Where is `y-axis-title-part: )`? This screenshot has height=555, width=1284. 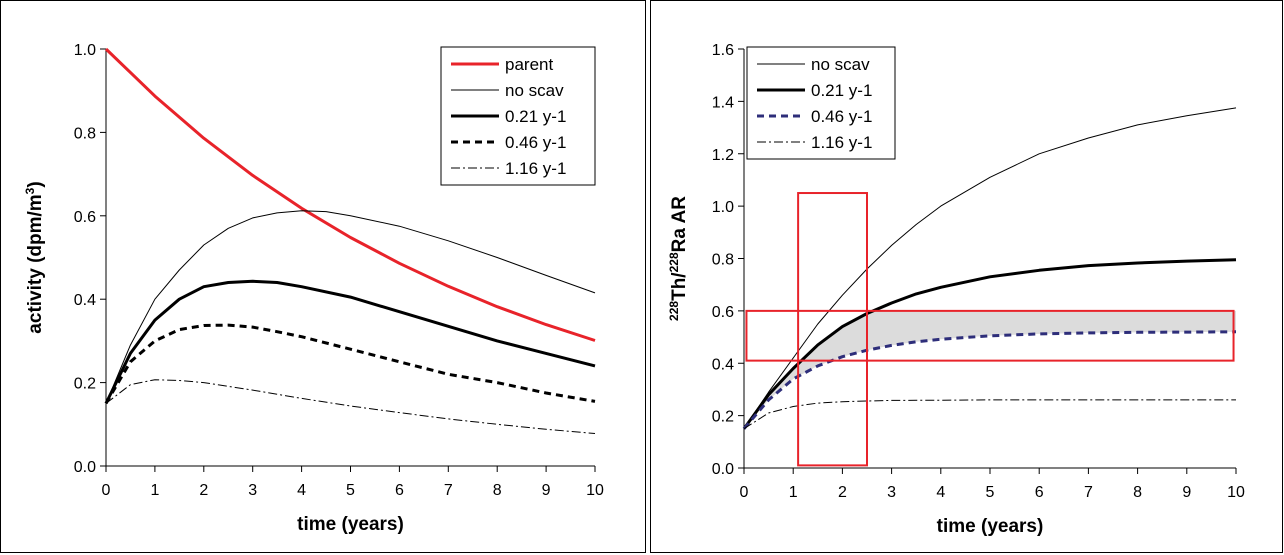 y-axis-title-part: ) is located at coordinates (35, 184).